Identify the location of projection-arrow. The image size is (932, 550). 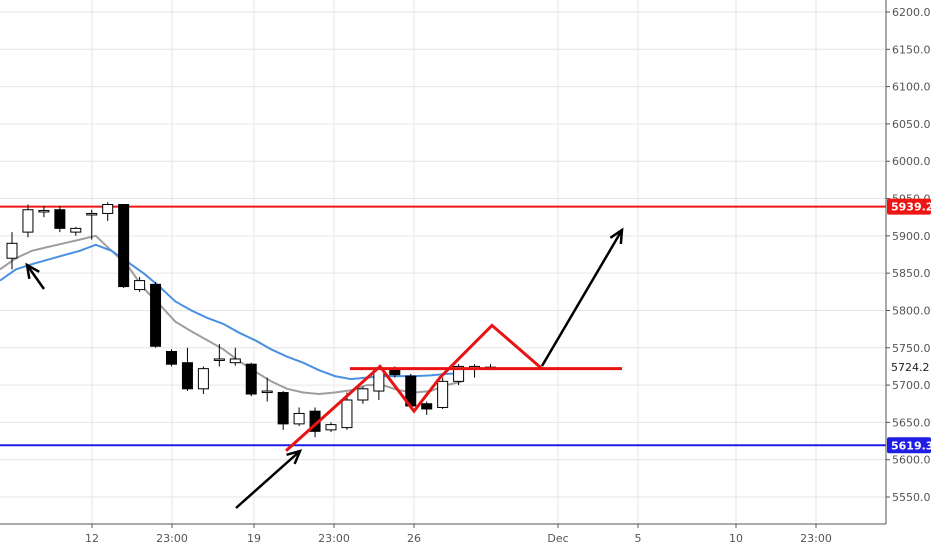
(582, 297).